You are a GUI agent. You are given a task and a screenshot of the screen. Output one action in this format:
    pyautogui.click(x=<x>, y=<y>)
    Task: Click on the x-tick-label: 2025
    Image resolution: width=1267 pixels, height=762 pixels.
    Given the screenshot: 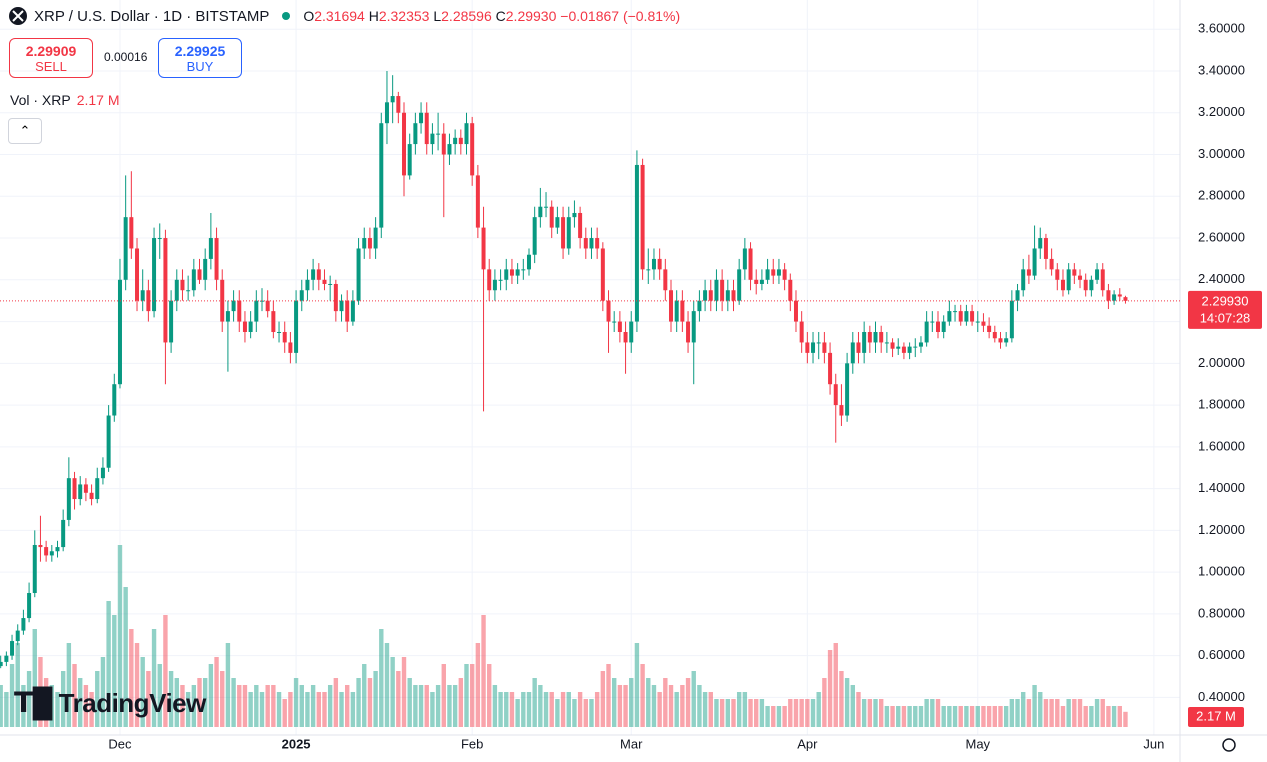 What is the action you would take?
    pyautogui.click(x=296, y=743)
    